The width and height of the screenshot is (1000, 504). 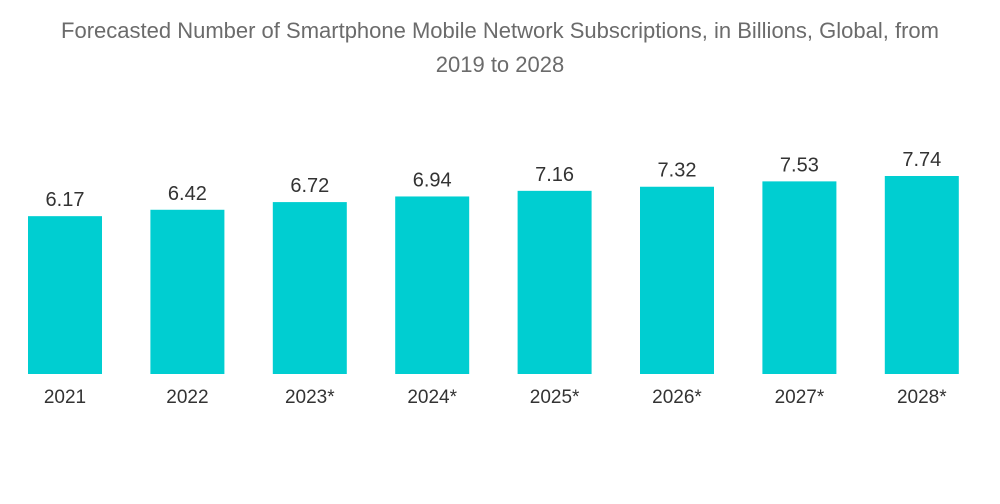 I want to click on x-axis-tick-labels: 2021 2022 2023* 2024* 2025* 2026* 2027* 2028*, so click(x=495, y=397).